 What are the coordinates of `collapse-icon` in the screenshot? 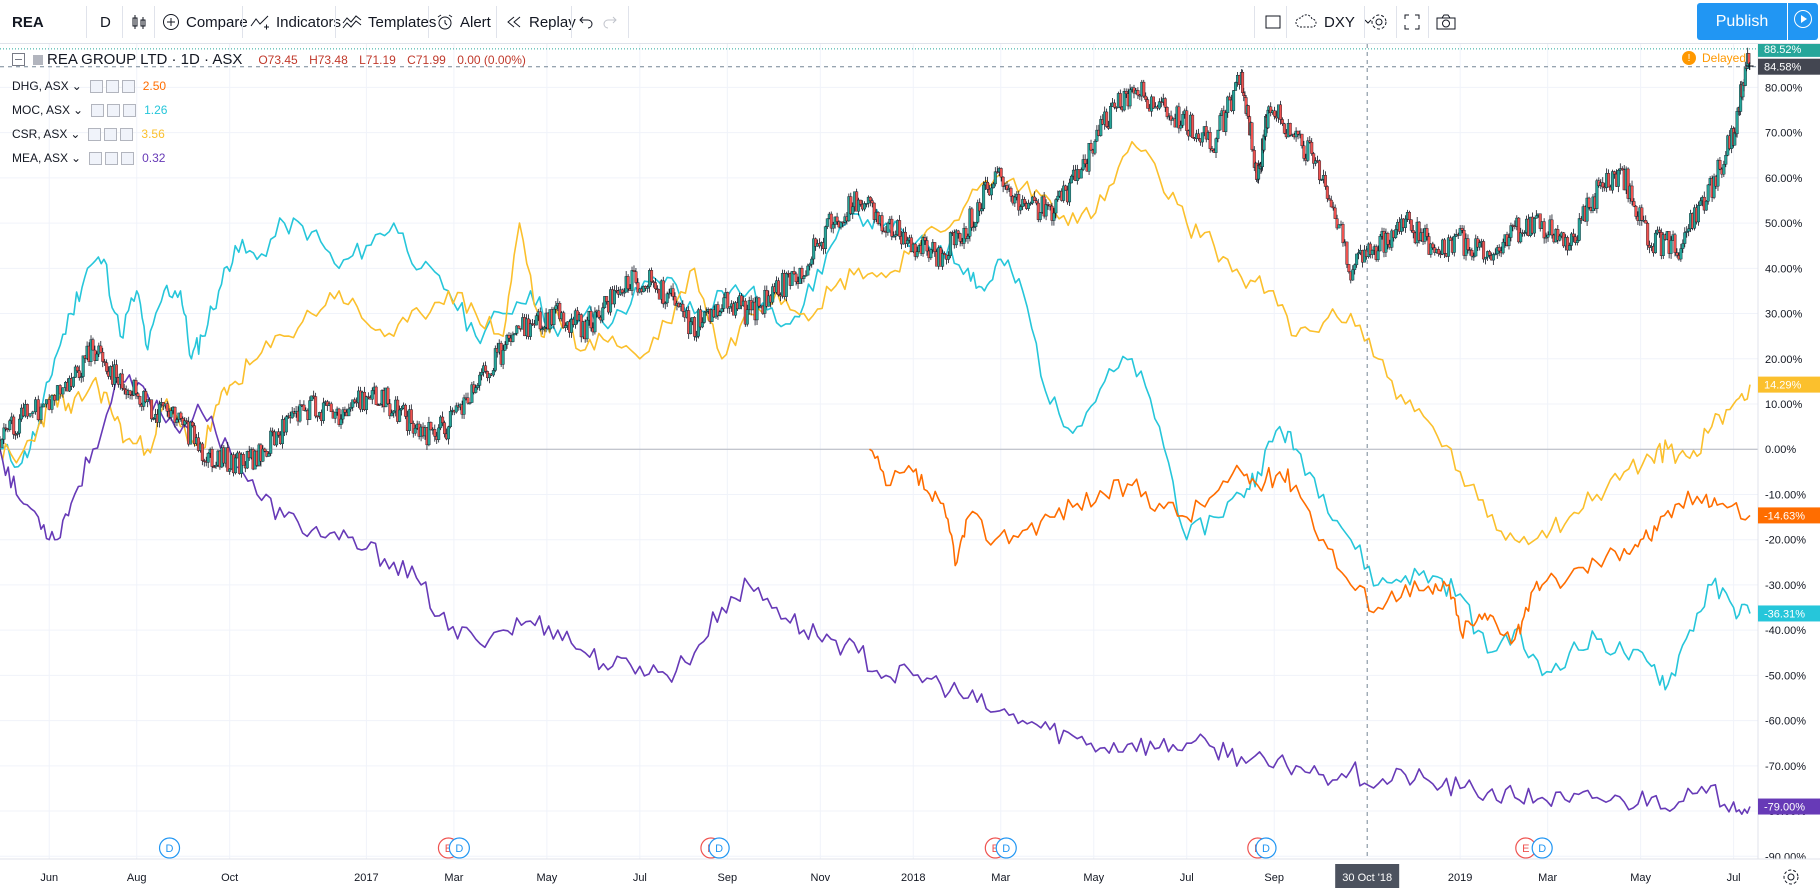 It's located at (18, 59).